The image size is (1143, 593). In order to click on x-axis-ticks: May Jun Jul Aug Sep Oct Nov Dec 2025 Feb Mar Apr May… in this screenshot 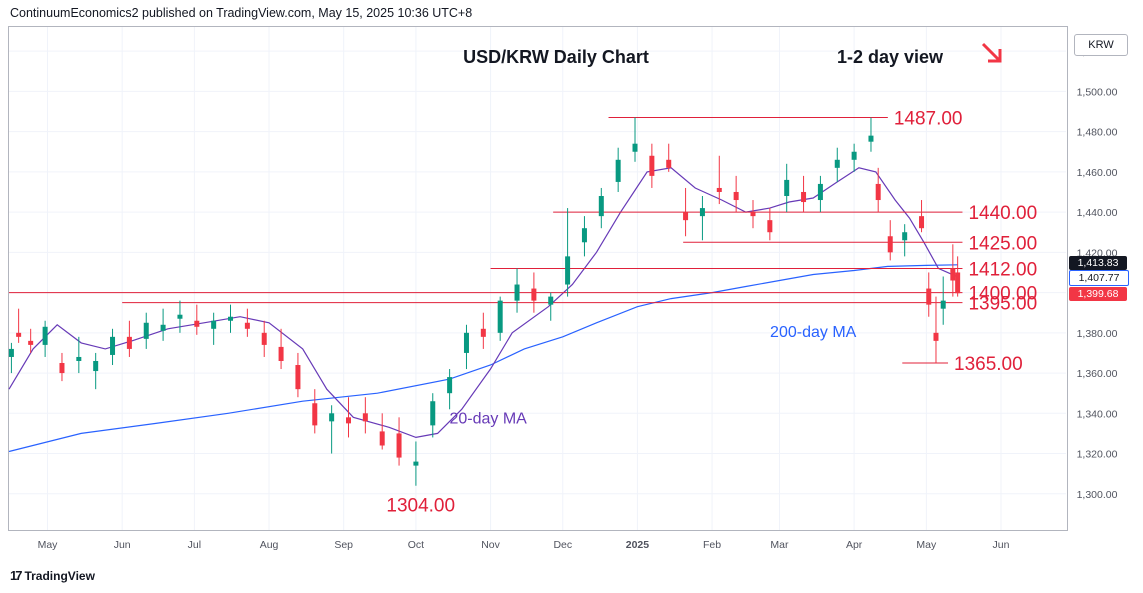, I will do `click(524, 545)`.